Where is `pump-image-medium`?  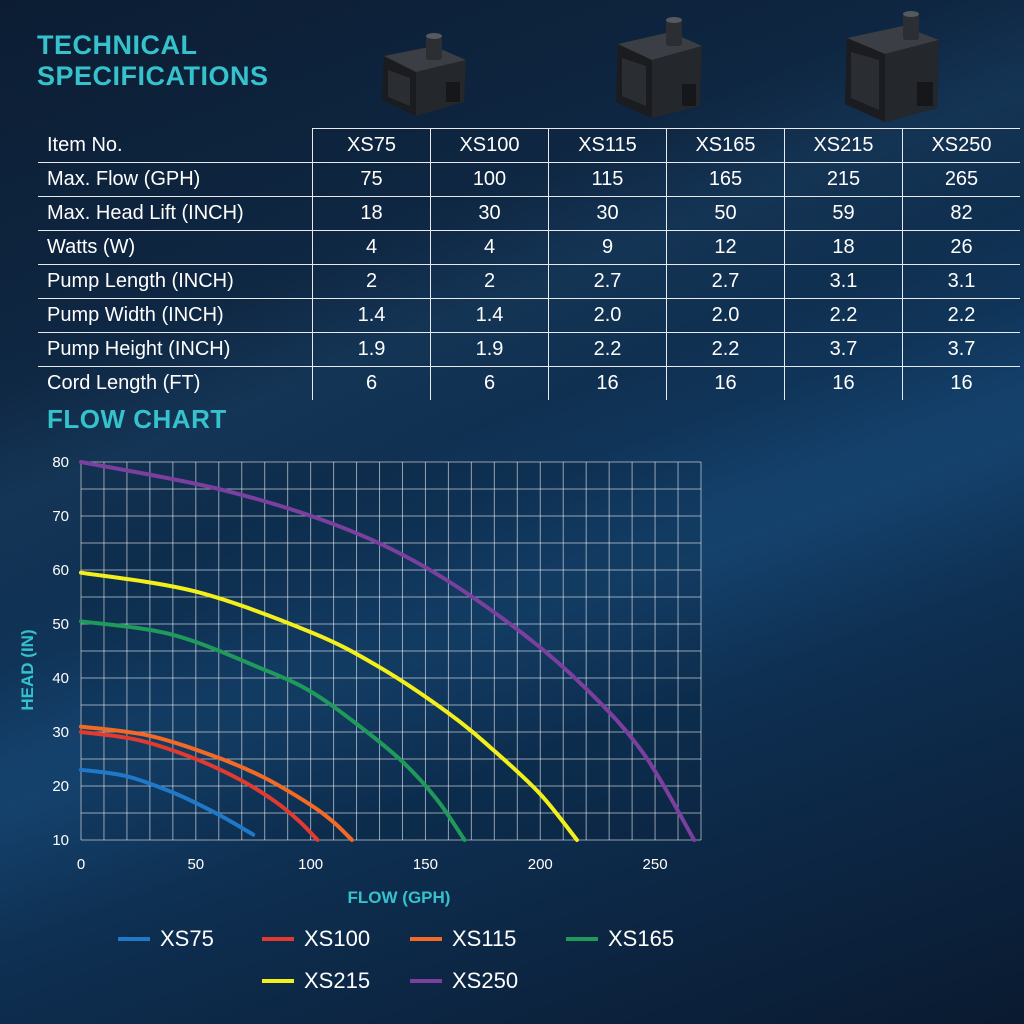
pump-image-medium is located at coordinates (659, 67).